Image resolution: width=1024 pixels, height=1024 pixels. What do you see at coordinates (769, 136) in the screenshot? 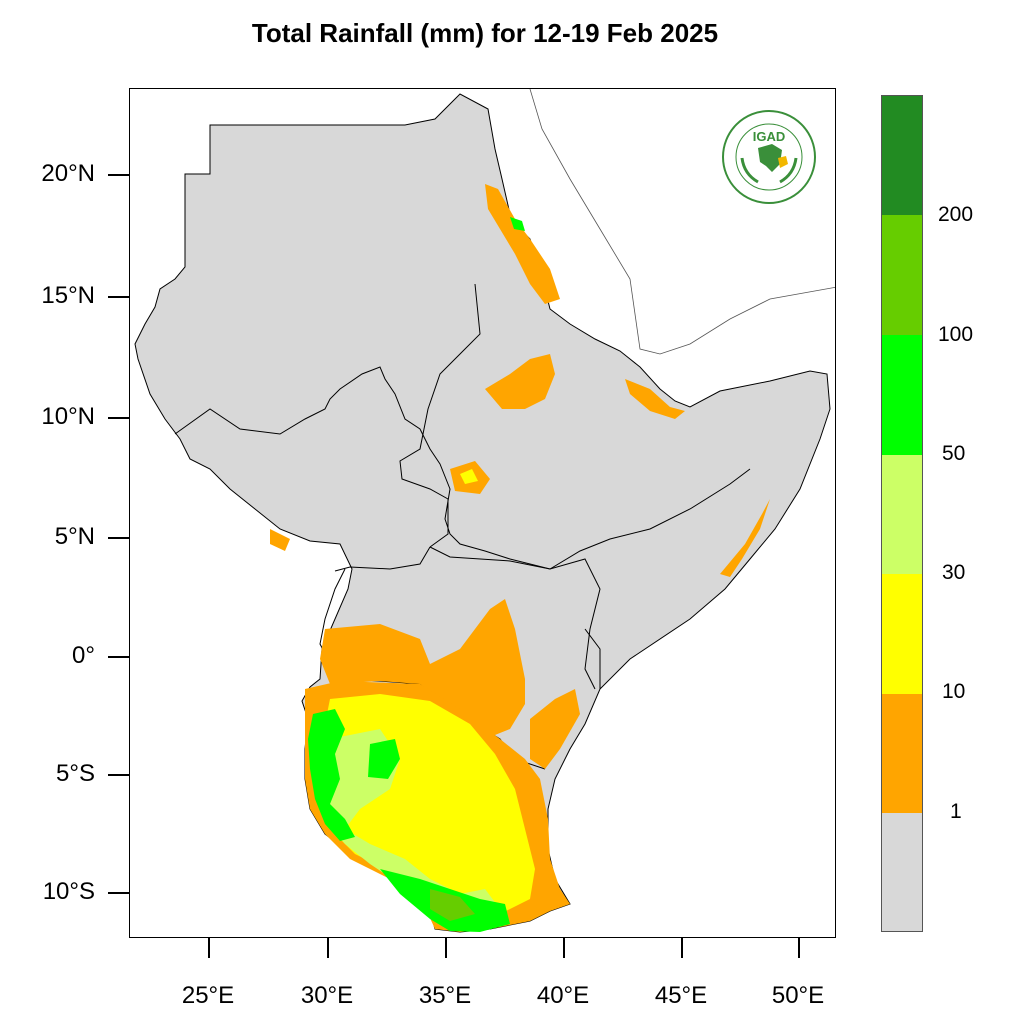
I see `logo-text: IGAD` at bounding box center [769, 136].